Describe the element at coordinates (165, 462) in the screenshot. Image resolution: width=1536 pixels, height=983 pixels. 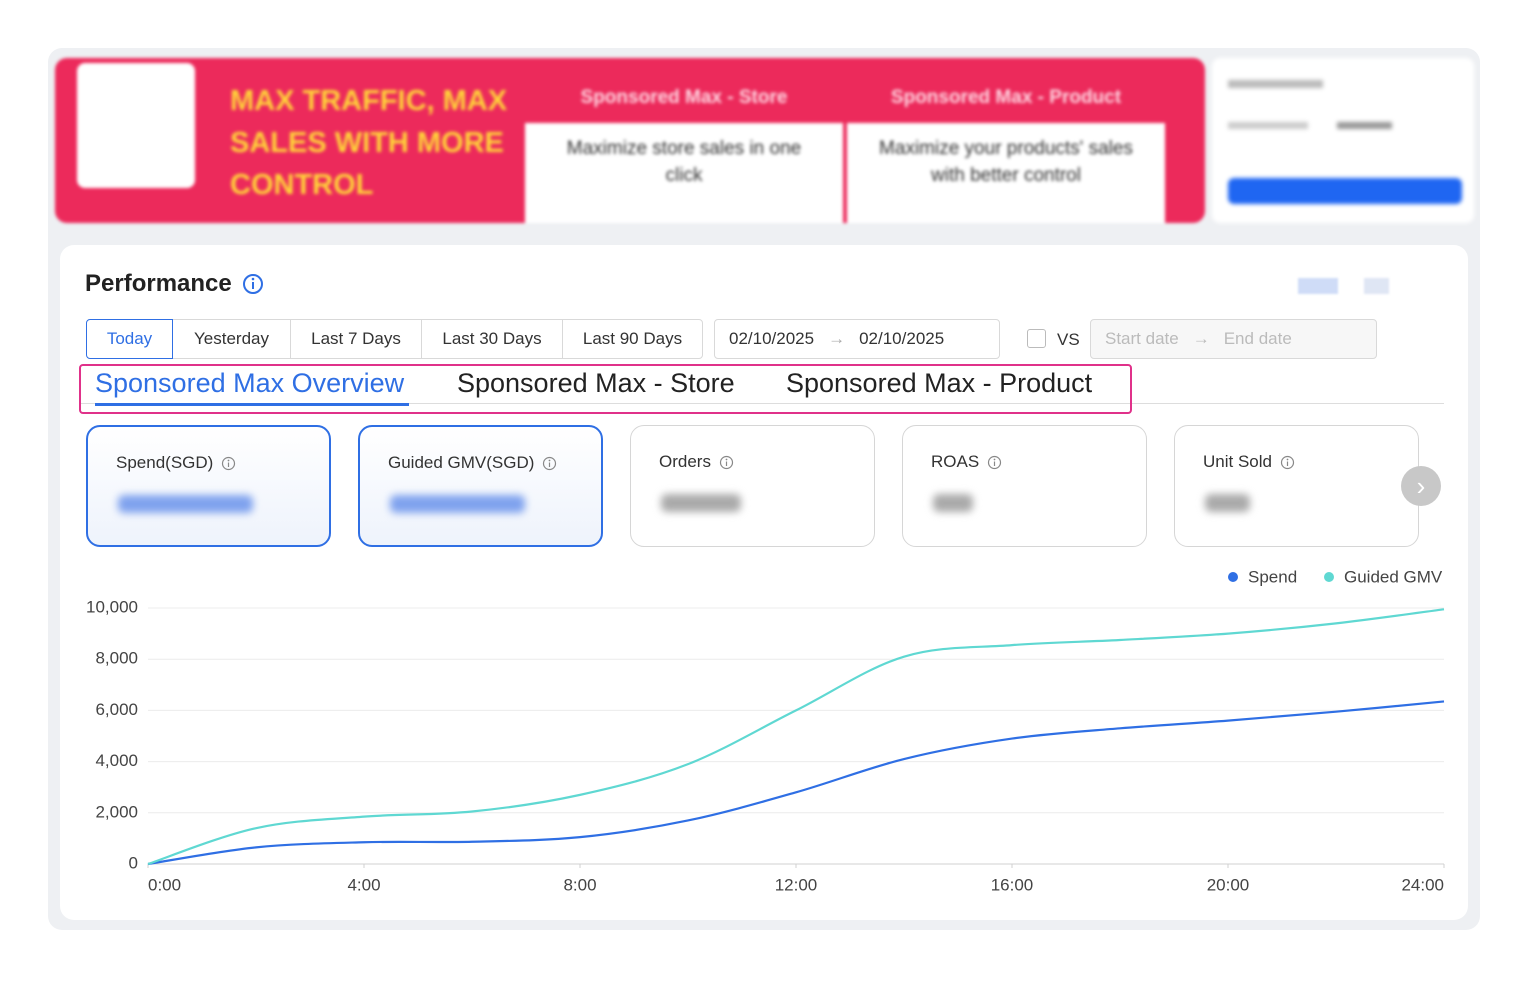
I see `metric-label: Spend(SGD)` at that location.